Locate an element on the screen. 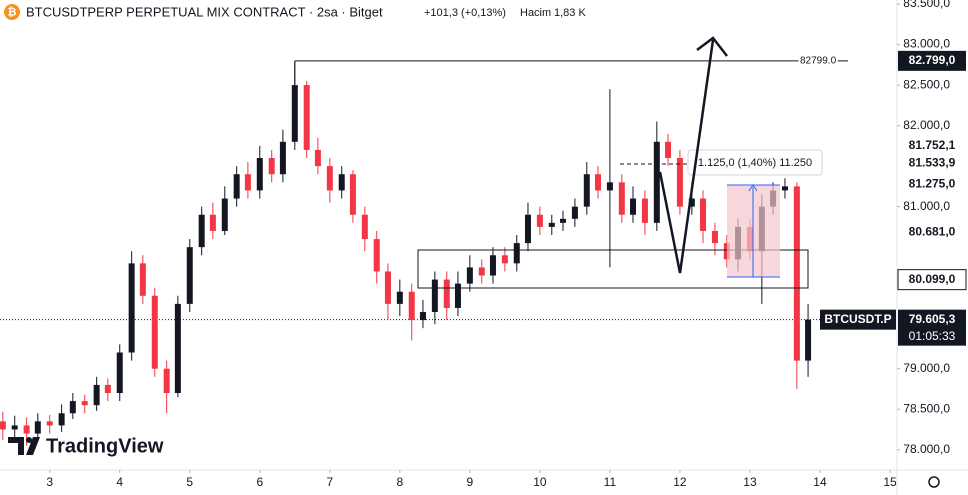 The image size is (968, 495). watermark: TradingView is located at coordinates (105, 446).